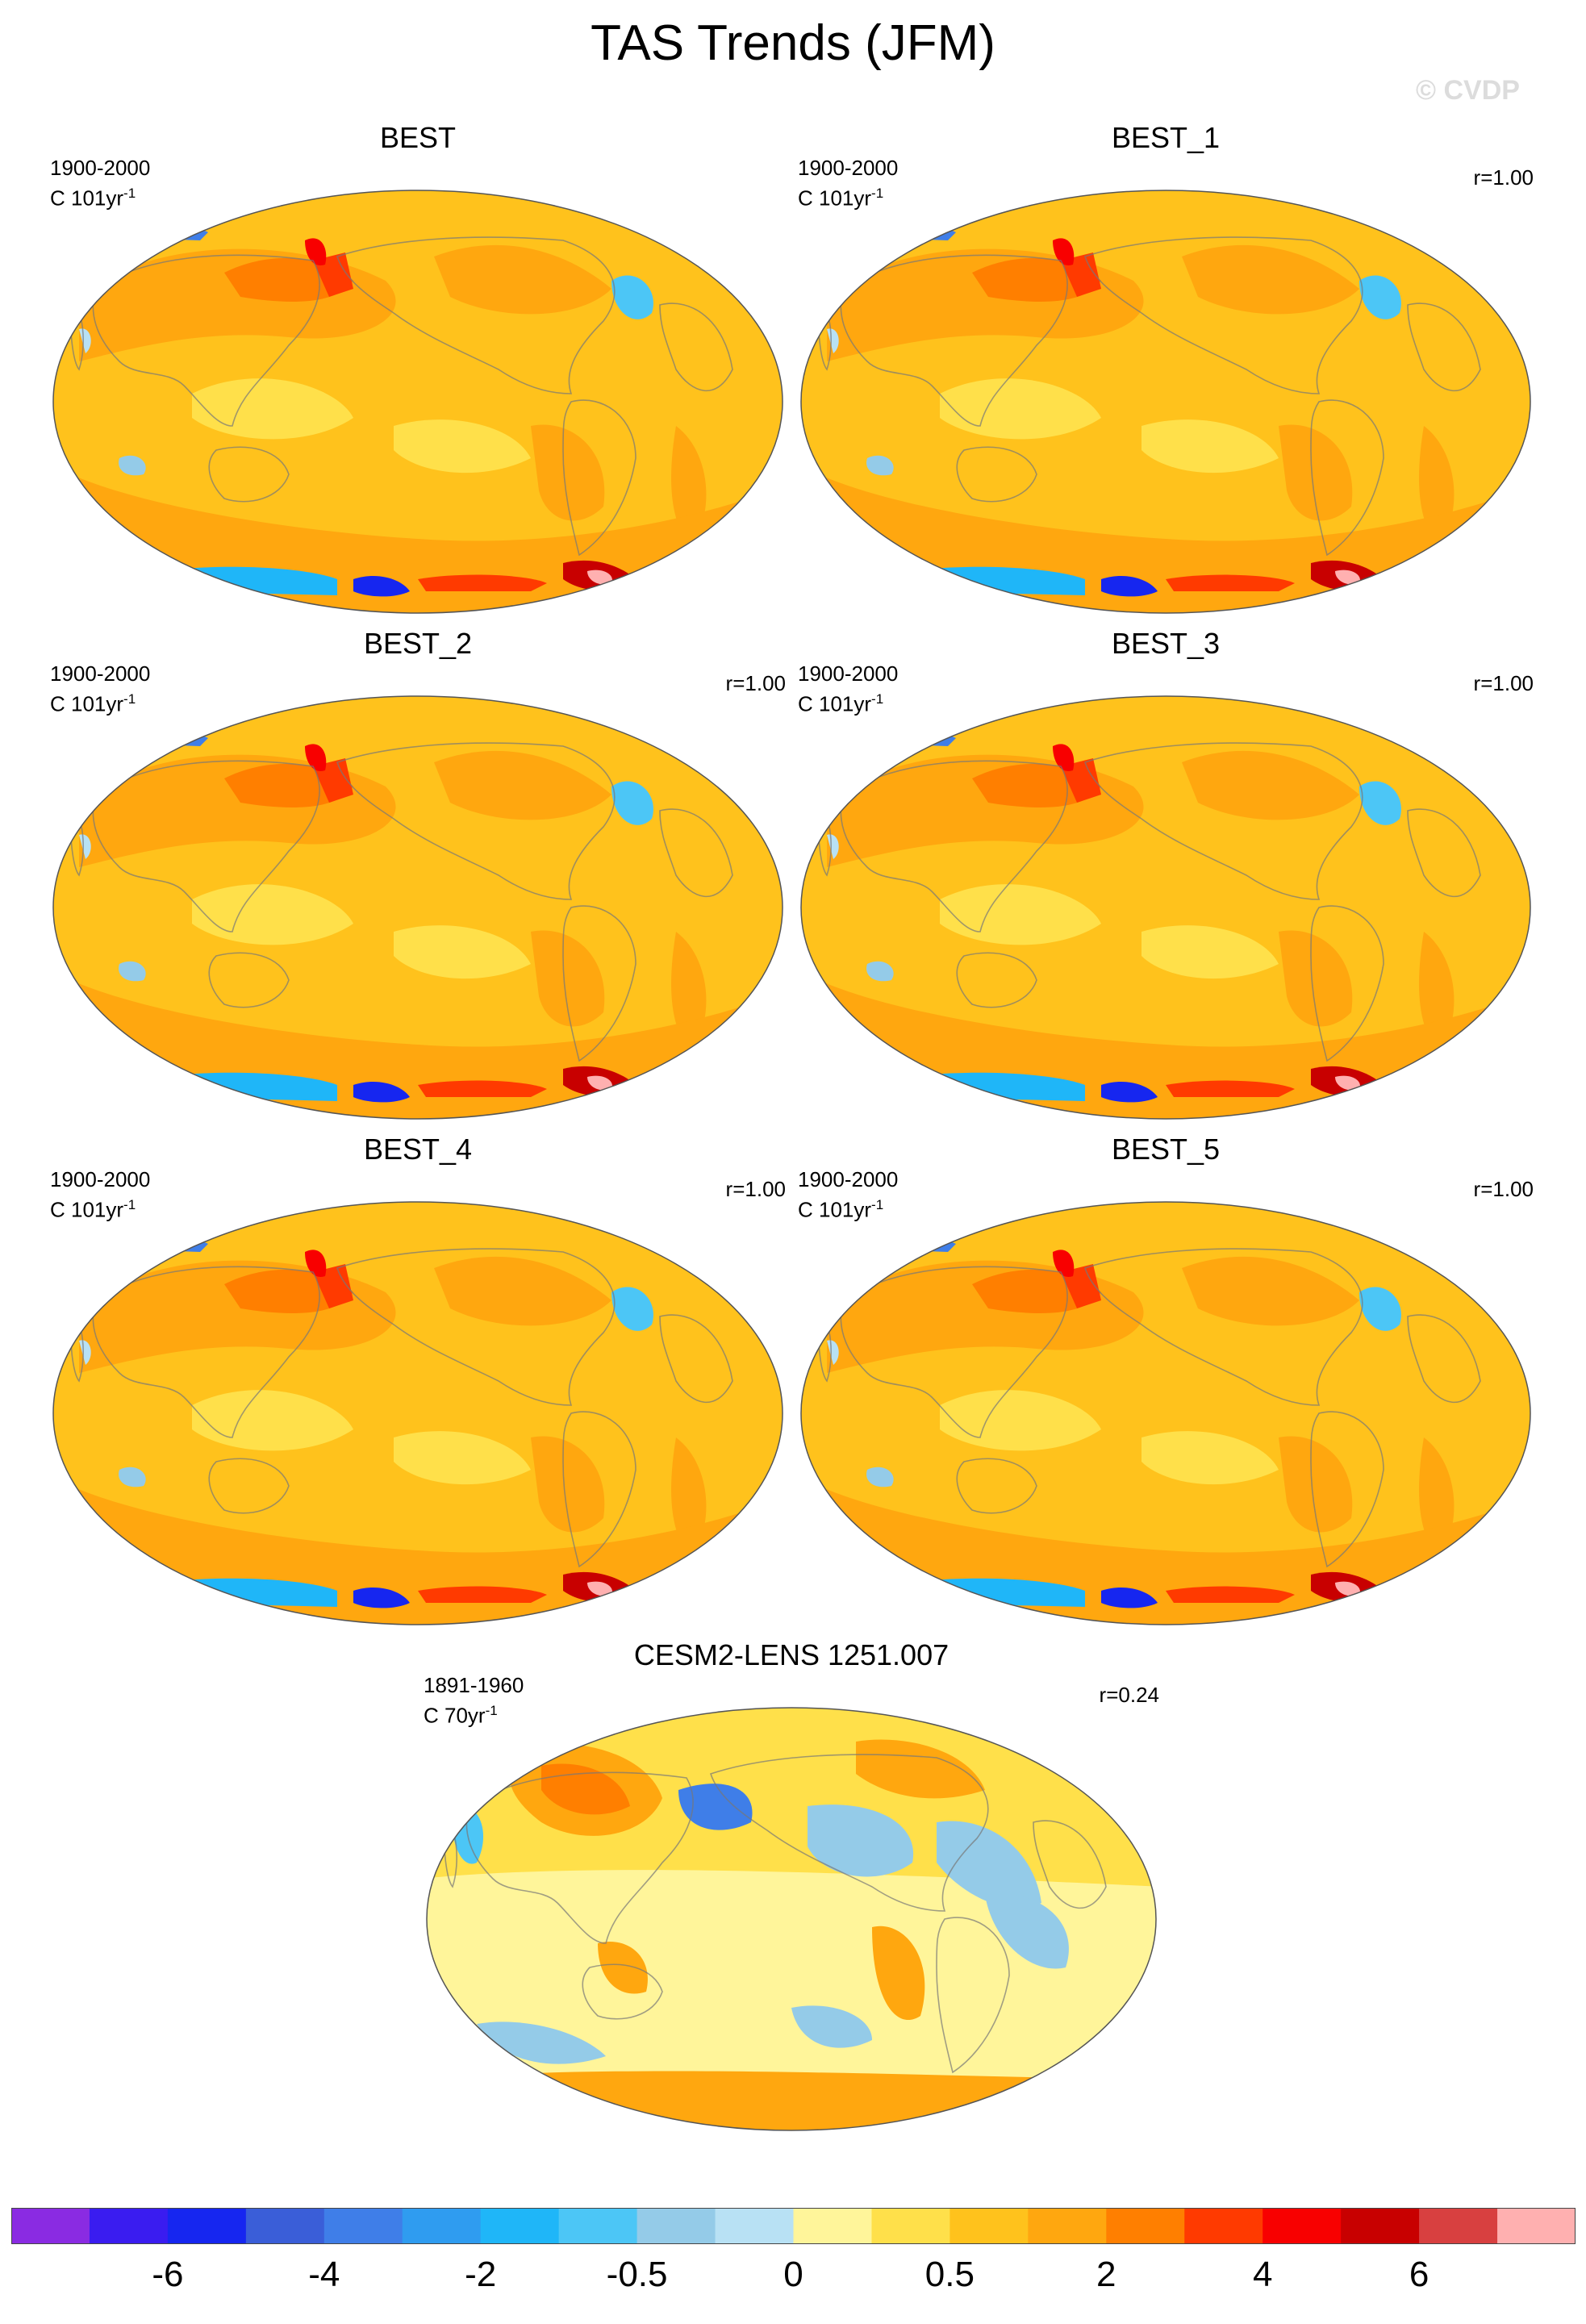 Image resolution: width=1586 pixels, height=2324 pixels. What do you see at coordinates (474, 1685) in the screenshot?
I see `panel-period: 1891-1960` at bounding box center [474, 1685].